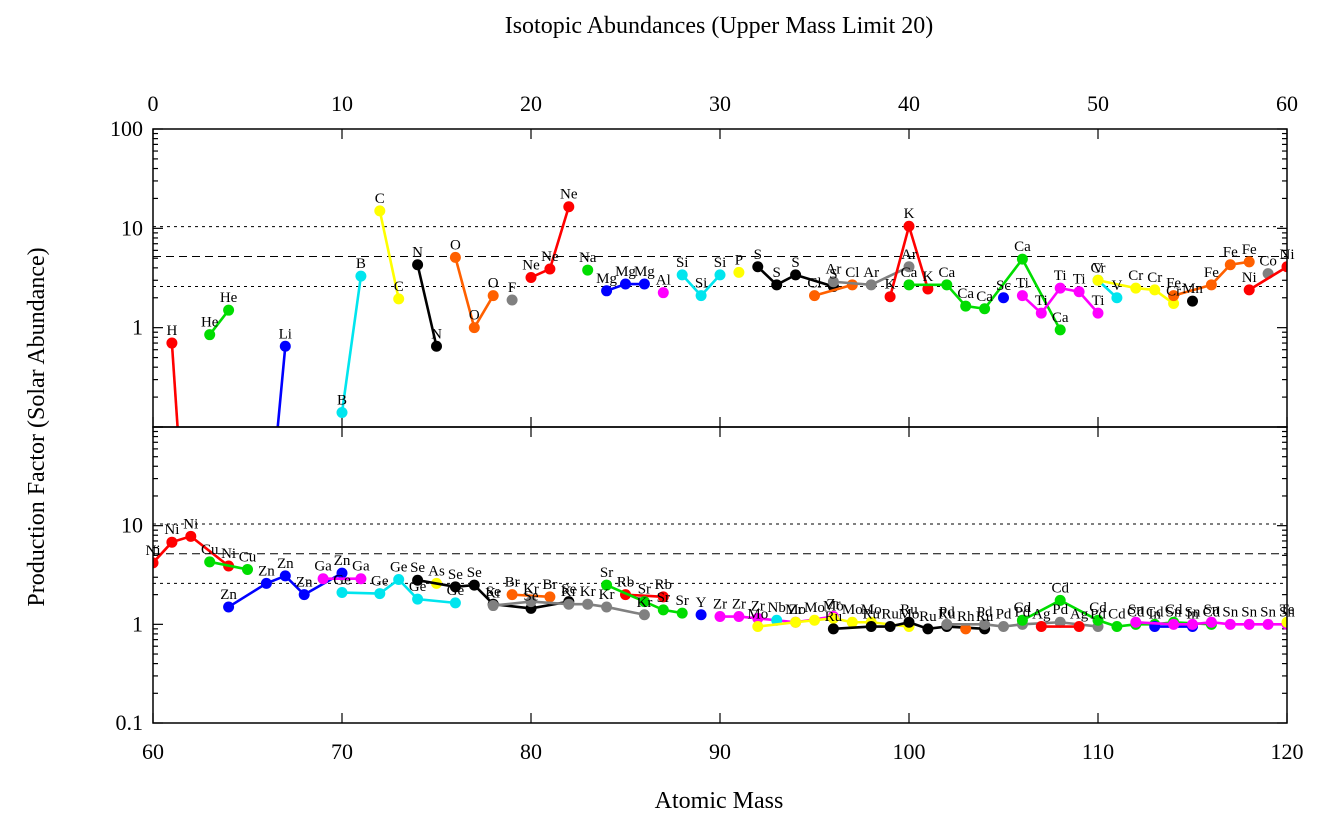 This screenshot has width=1334, height=821. What do you see at coordinates (871, 273) in the screenshot?
I see `point-label: Ar` at bounding box center [871, 273].